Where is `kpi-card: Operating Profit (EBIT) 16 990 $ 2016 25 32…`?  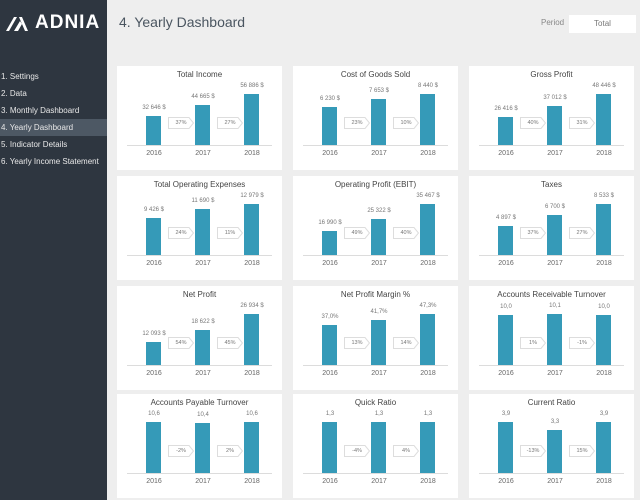
kpi-card: Operating Profit (EBIT) 16 990 $ 2016 25 32… is located at coordinates (375, 228).